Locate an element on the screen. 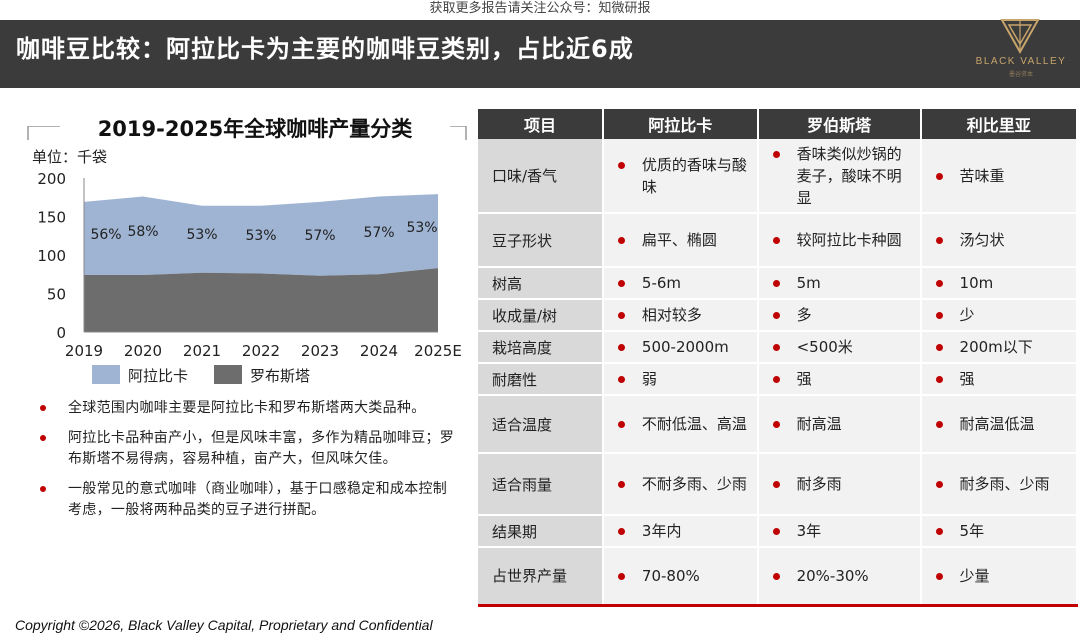  table-cell: 200m以下 is located at coordinates (999, 347).